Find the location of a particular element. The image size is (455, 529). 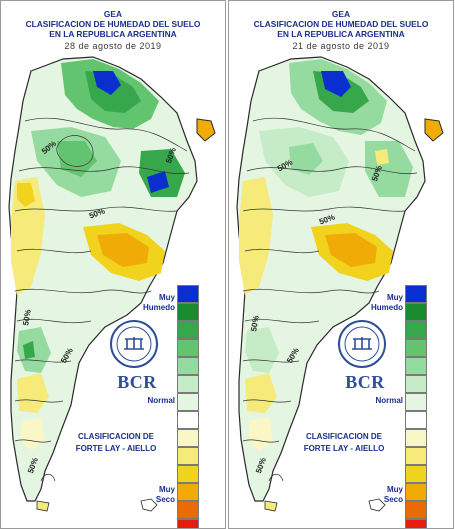

header-date: 21 de agosto de 2019 is located at coordinates (341, 46).